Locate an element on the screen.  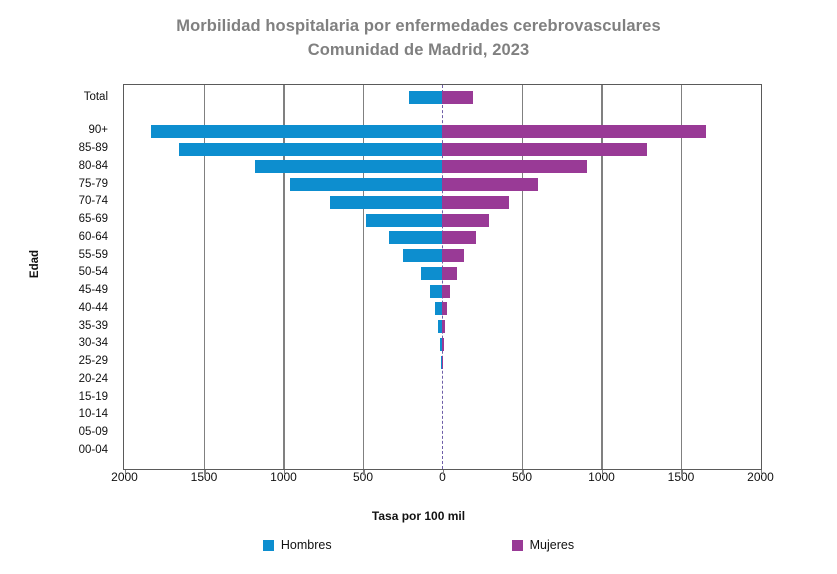
legend-item-mujeres: Mujeres is located at coordinates (543, 545).